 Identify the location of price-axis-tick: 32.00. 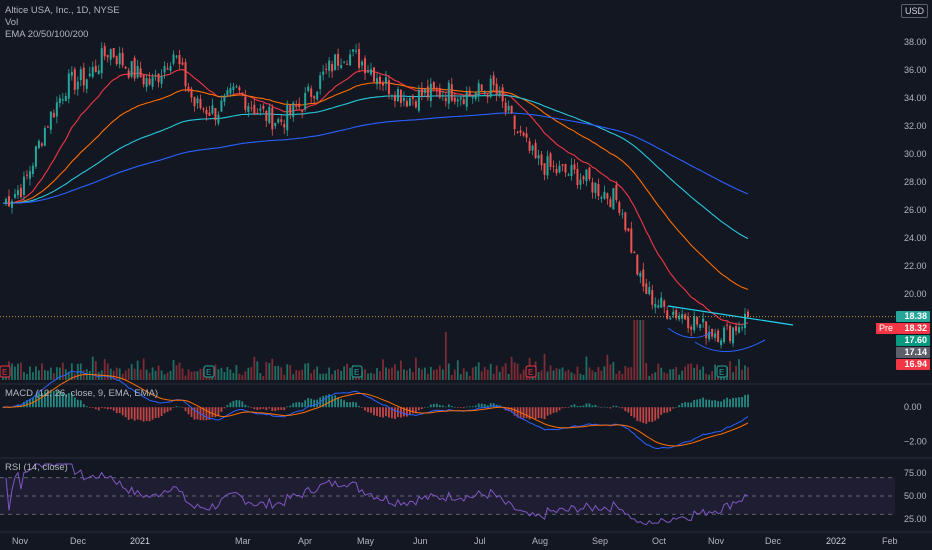
(915, 126).